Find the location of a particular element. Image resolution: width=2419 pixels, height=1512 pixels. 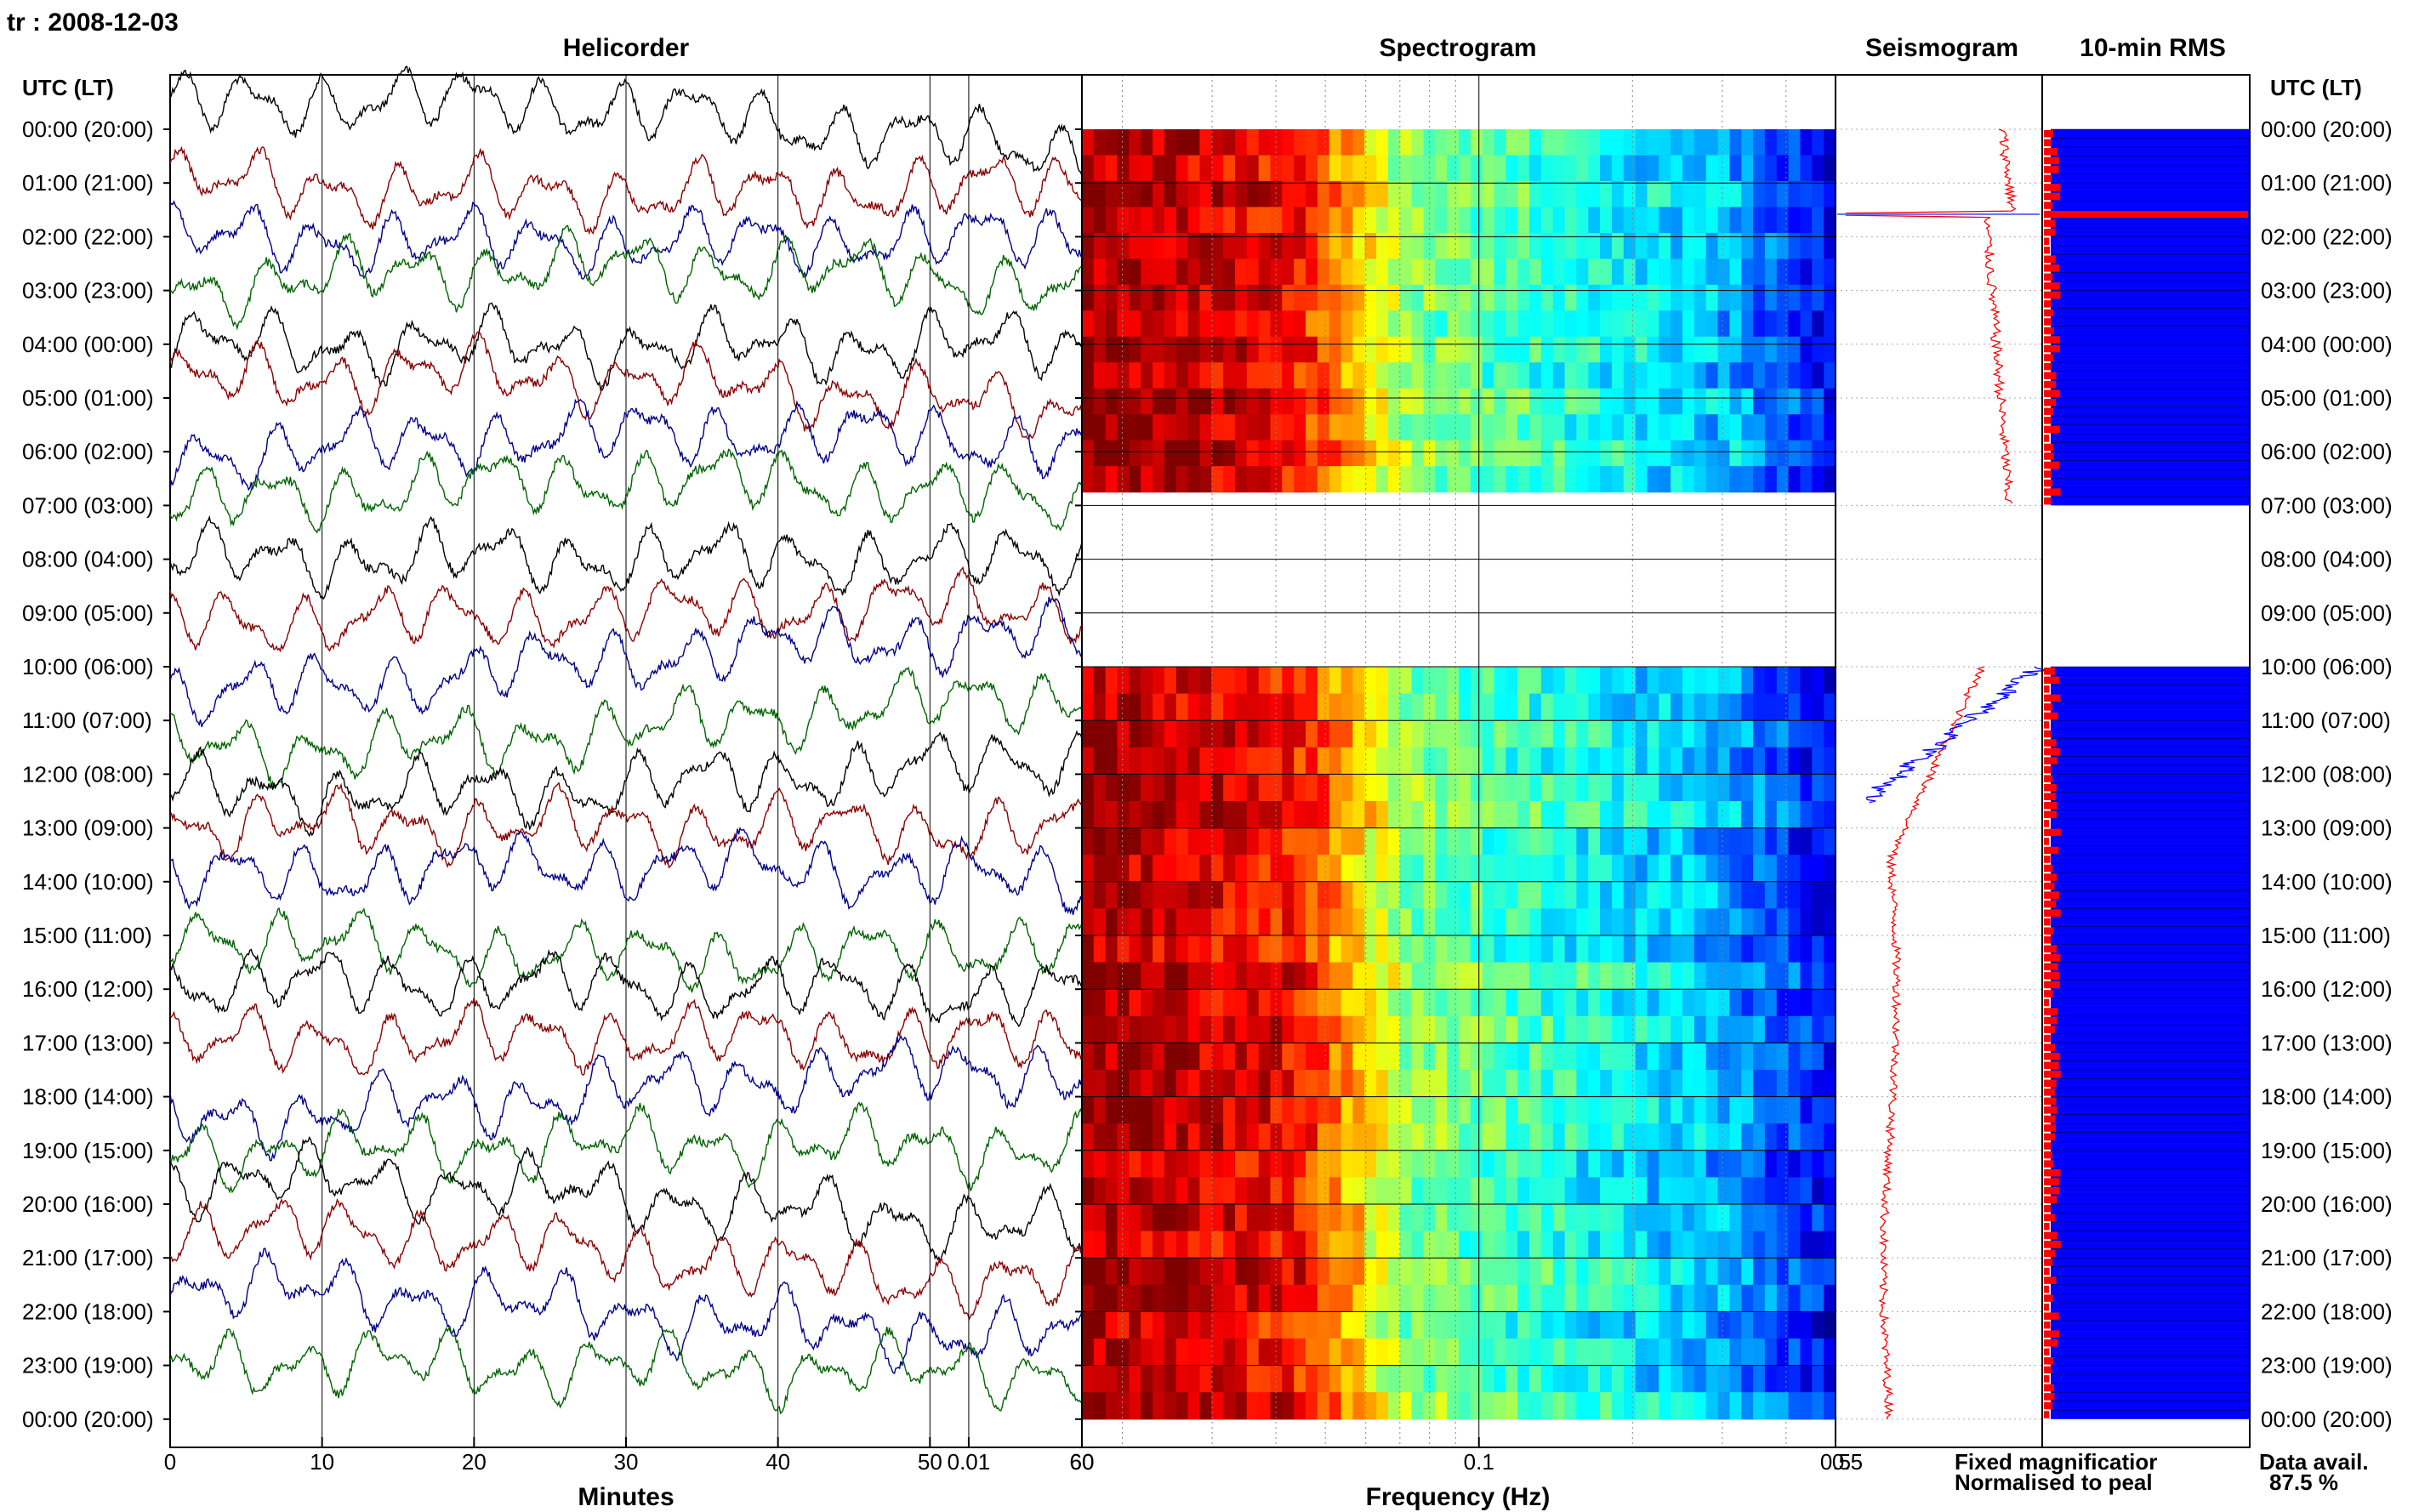

helicorder-trace is located at coordinates (626, 491).